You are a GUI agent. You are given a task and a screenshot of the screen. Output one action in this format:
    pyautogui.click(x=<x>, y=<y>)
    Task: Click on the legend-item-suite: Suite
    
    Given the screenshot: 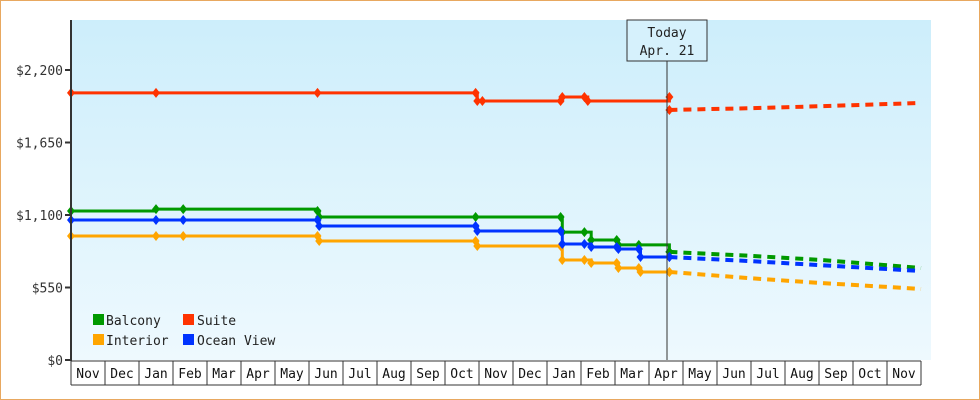 What is the action you would take?
    pyautogui.click(x=209, y=321)
    